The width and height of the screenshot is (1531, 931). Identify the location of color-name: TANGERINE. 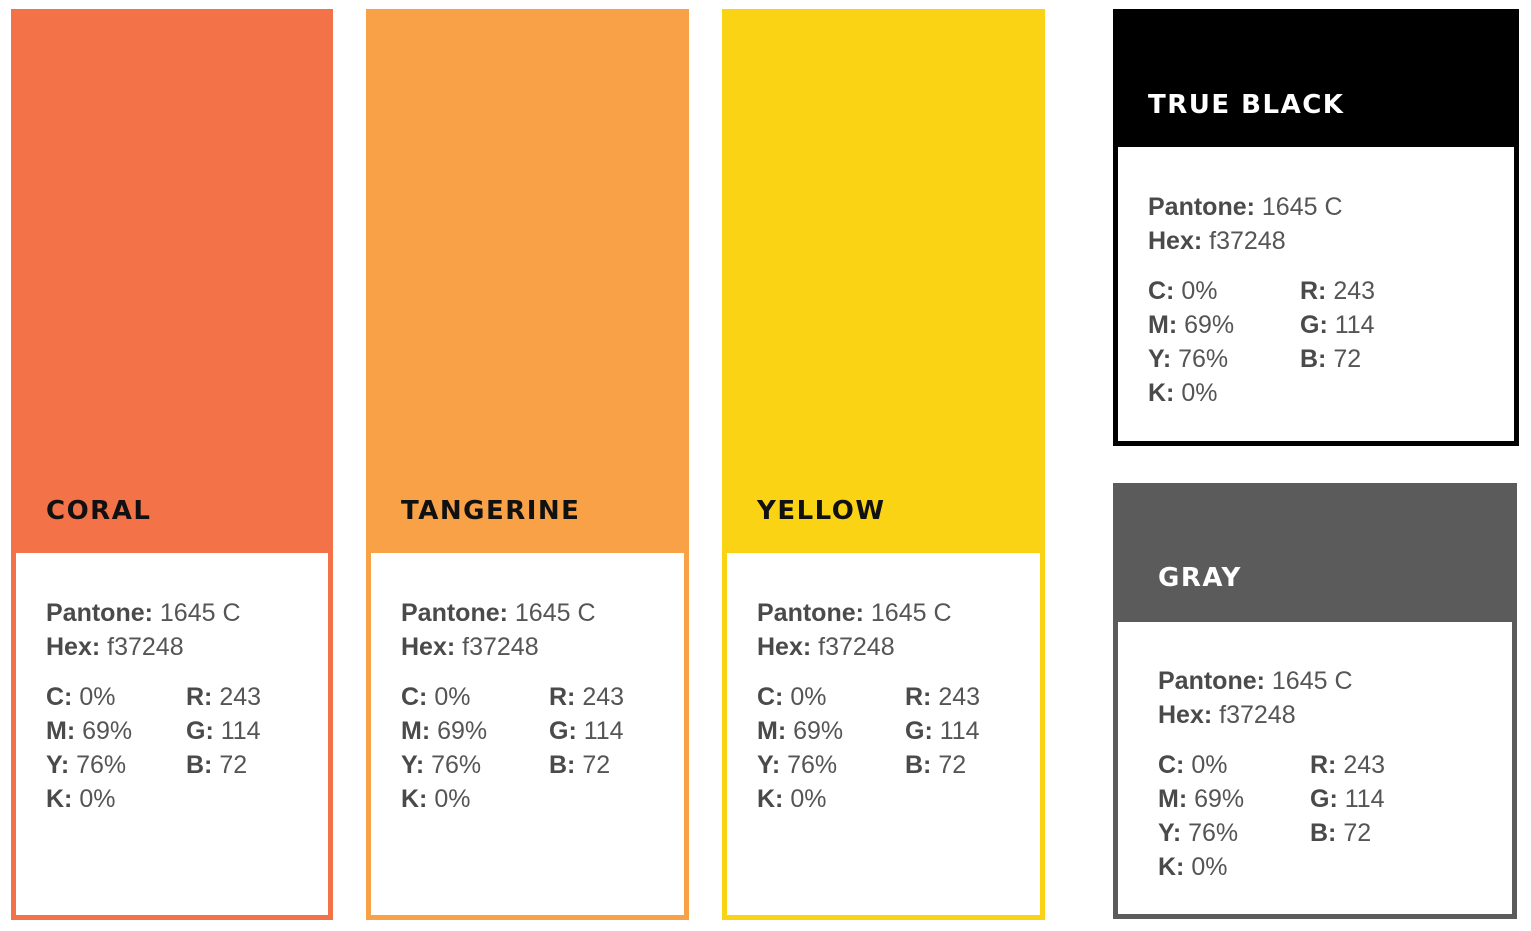
(491, 511).